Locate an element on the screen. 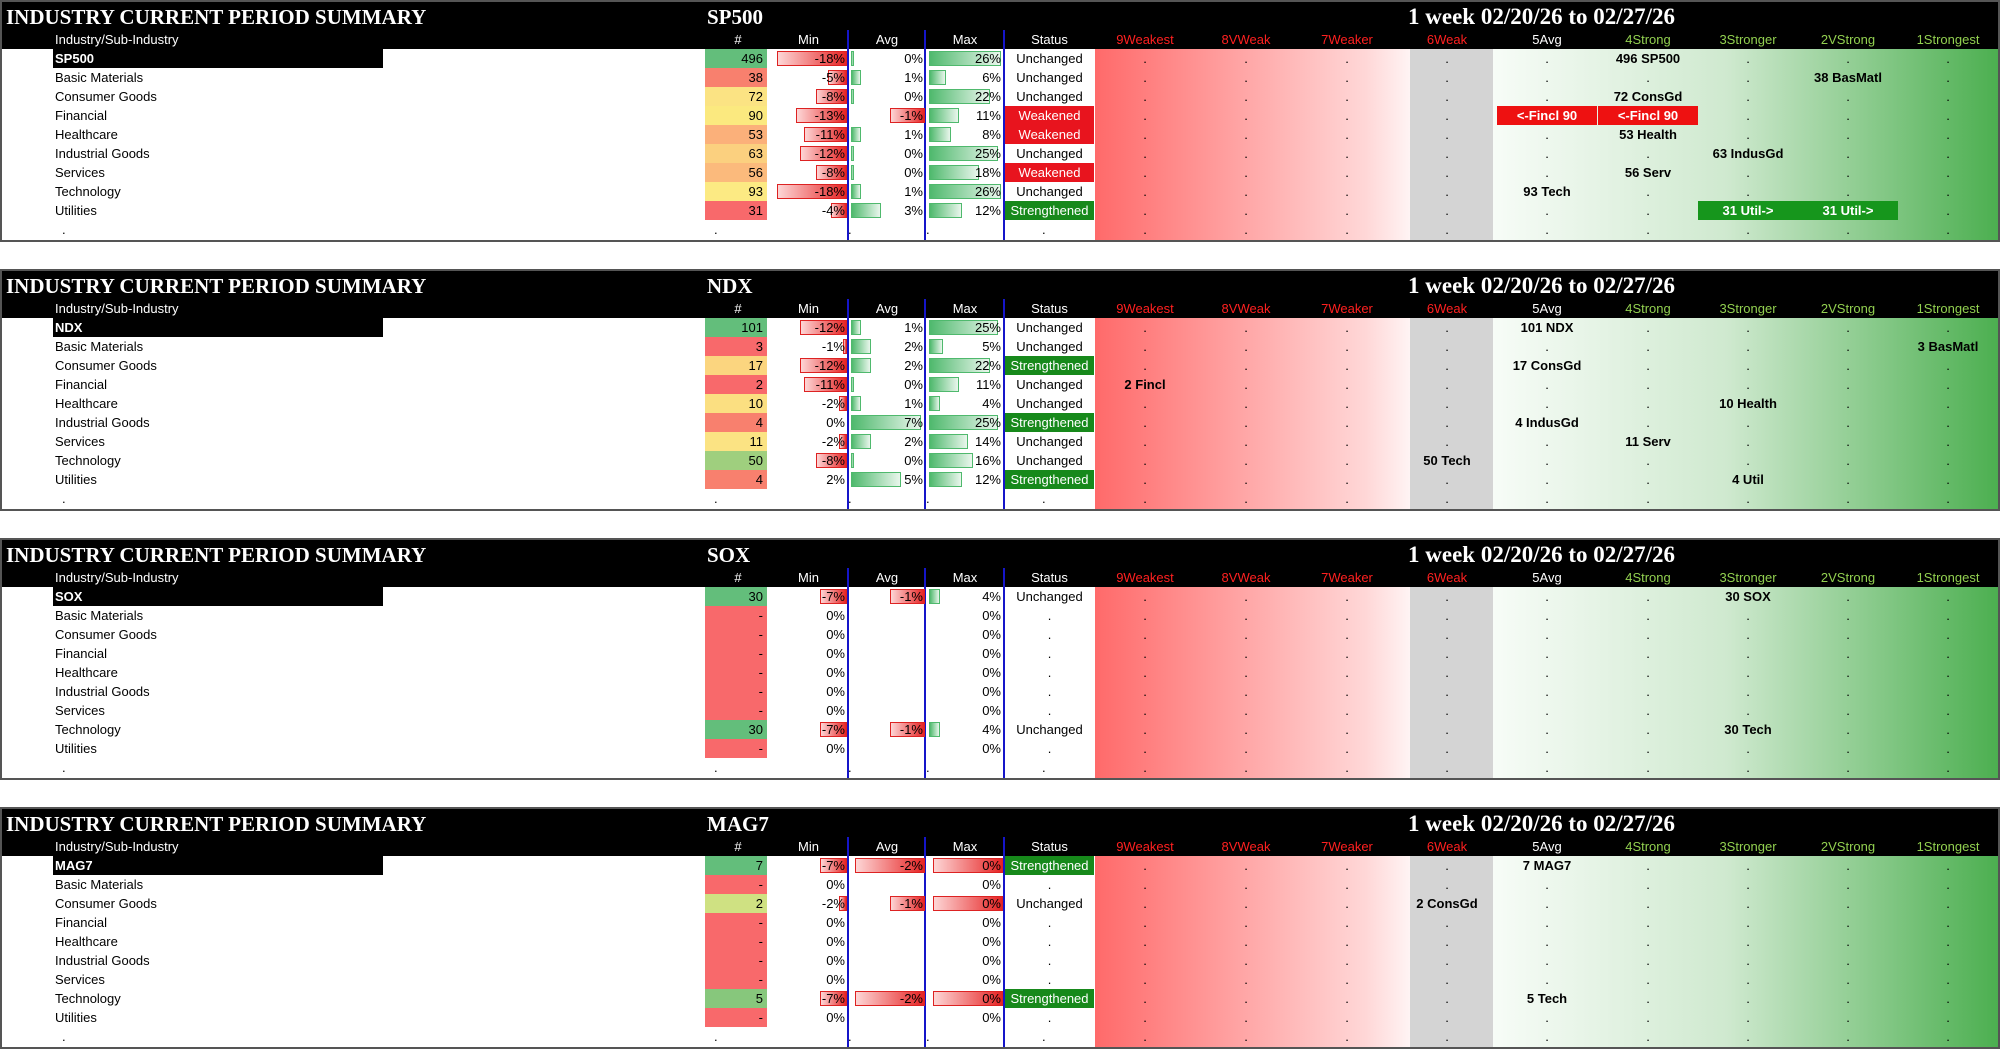 The height and width of the screenshot is (1050, 2000). header-count: # is located at coordinates (738, 308).